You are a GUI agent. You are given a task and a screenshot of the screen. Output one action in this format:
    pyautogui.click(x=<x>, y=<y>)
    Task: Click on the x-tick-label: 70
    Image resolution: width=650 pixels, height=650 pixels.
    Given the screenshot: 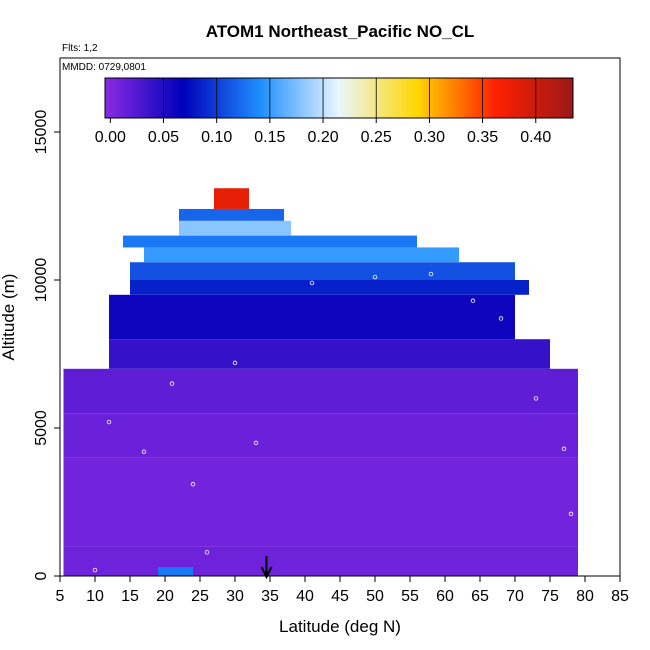 What is the action you would take?
    pyautogui.click(x=515, y=596)
    